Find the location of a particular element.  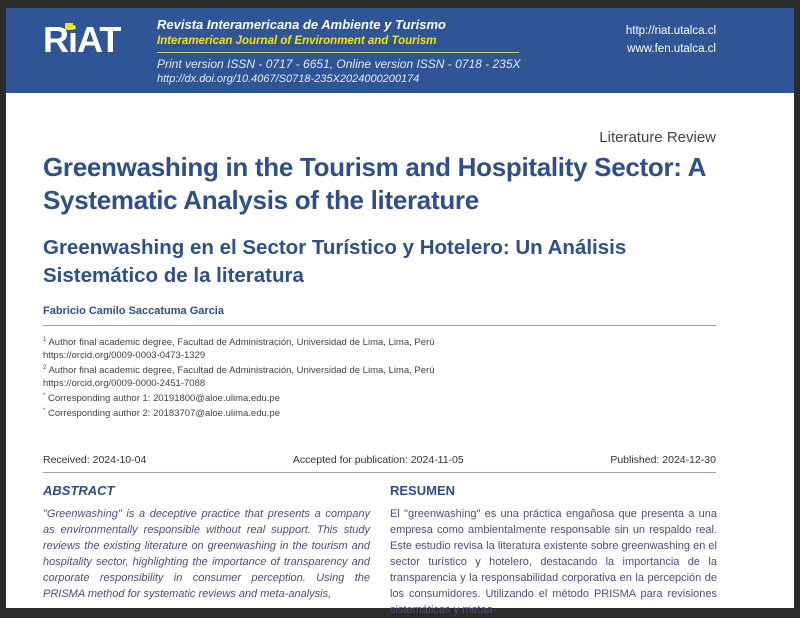

published-date: Published: 2024-12-30 is located at coordinates (663, 460).